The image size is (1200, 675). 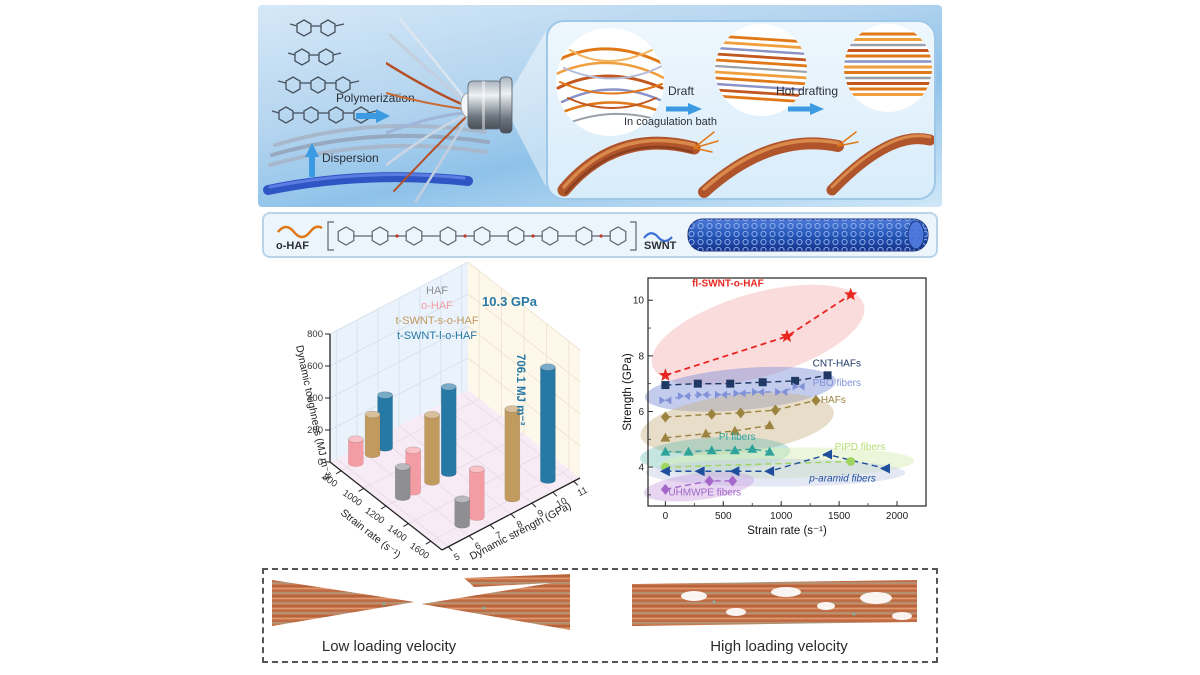 What do you see at coordinates (746, 164) in the screenshot?
I see `fiber-bundles` at bounding box center [746, 164].